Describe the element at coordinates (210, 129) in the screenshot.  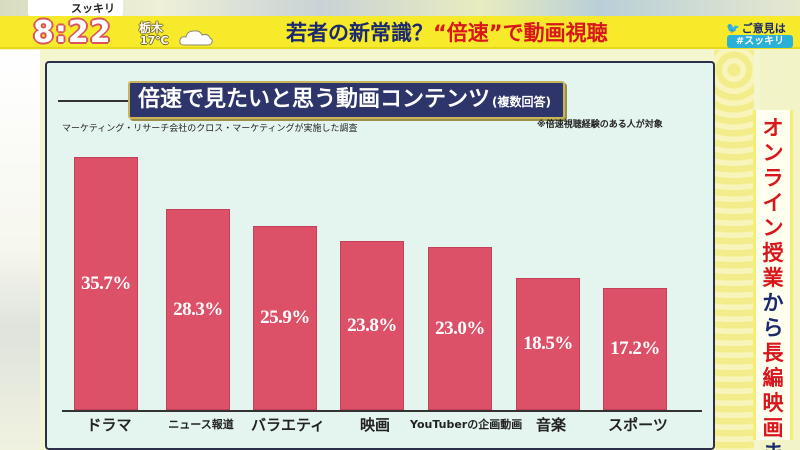
I see `chart-source: マーケティング・リサーチ会社のクロス・マーケティングが実施した調査` at that location.